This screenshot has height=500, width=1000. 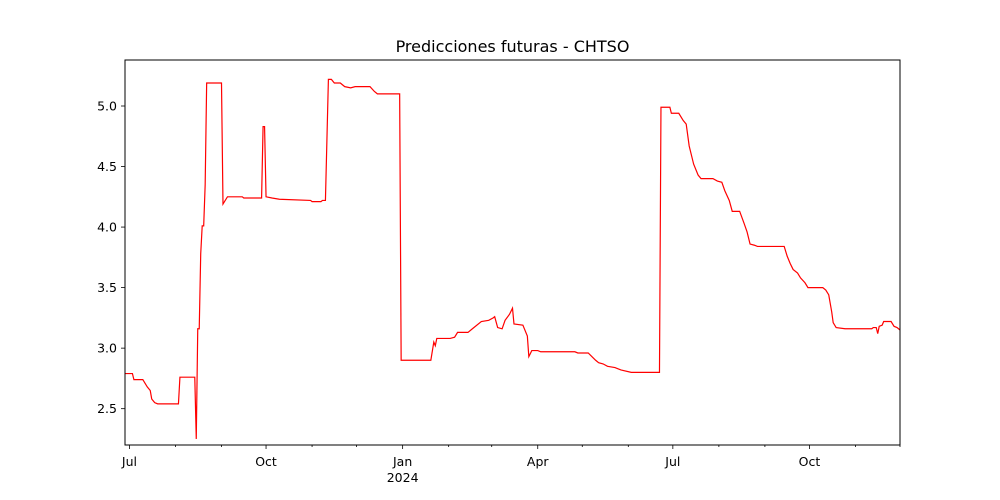 What do you see at coordinates (107, 106) in the screenshot?
I see `y-tick-label: 5.0` at bounding box center [107, 106].